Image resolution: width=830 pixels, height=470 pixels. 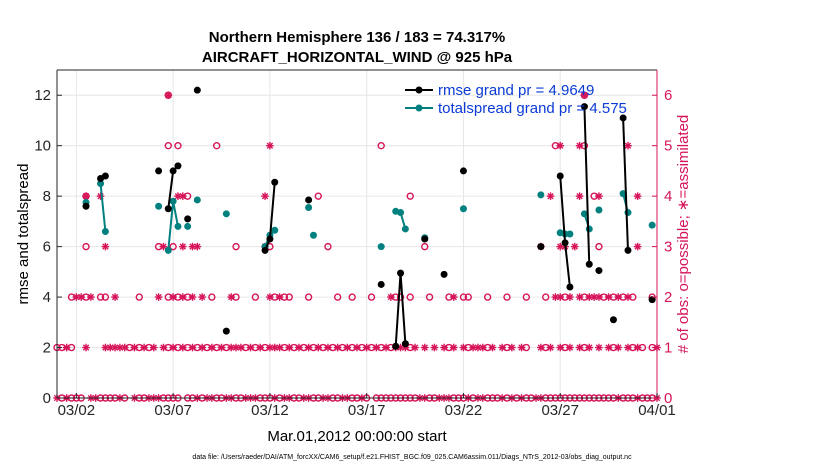 I want to click on x-axis-ticks: 03/02 03/07 03/12 03/17 03/22 03/27 04/01, so click(x=367, y=406).